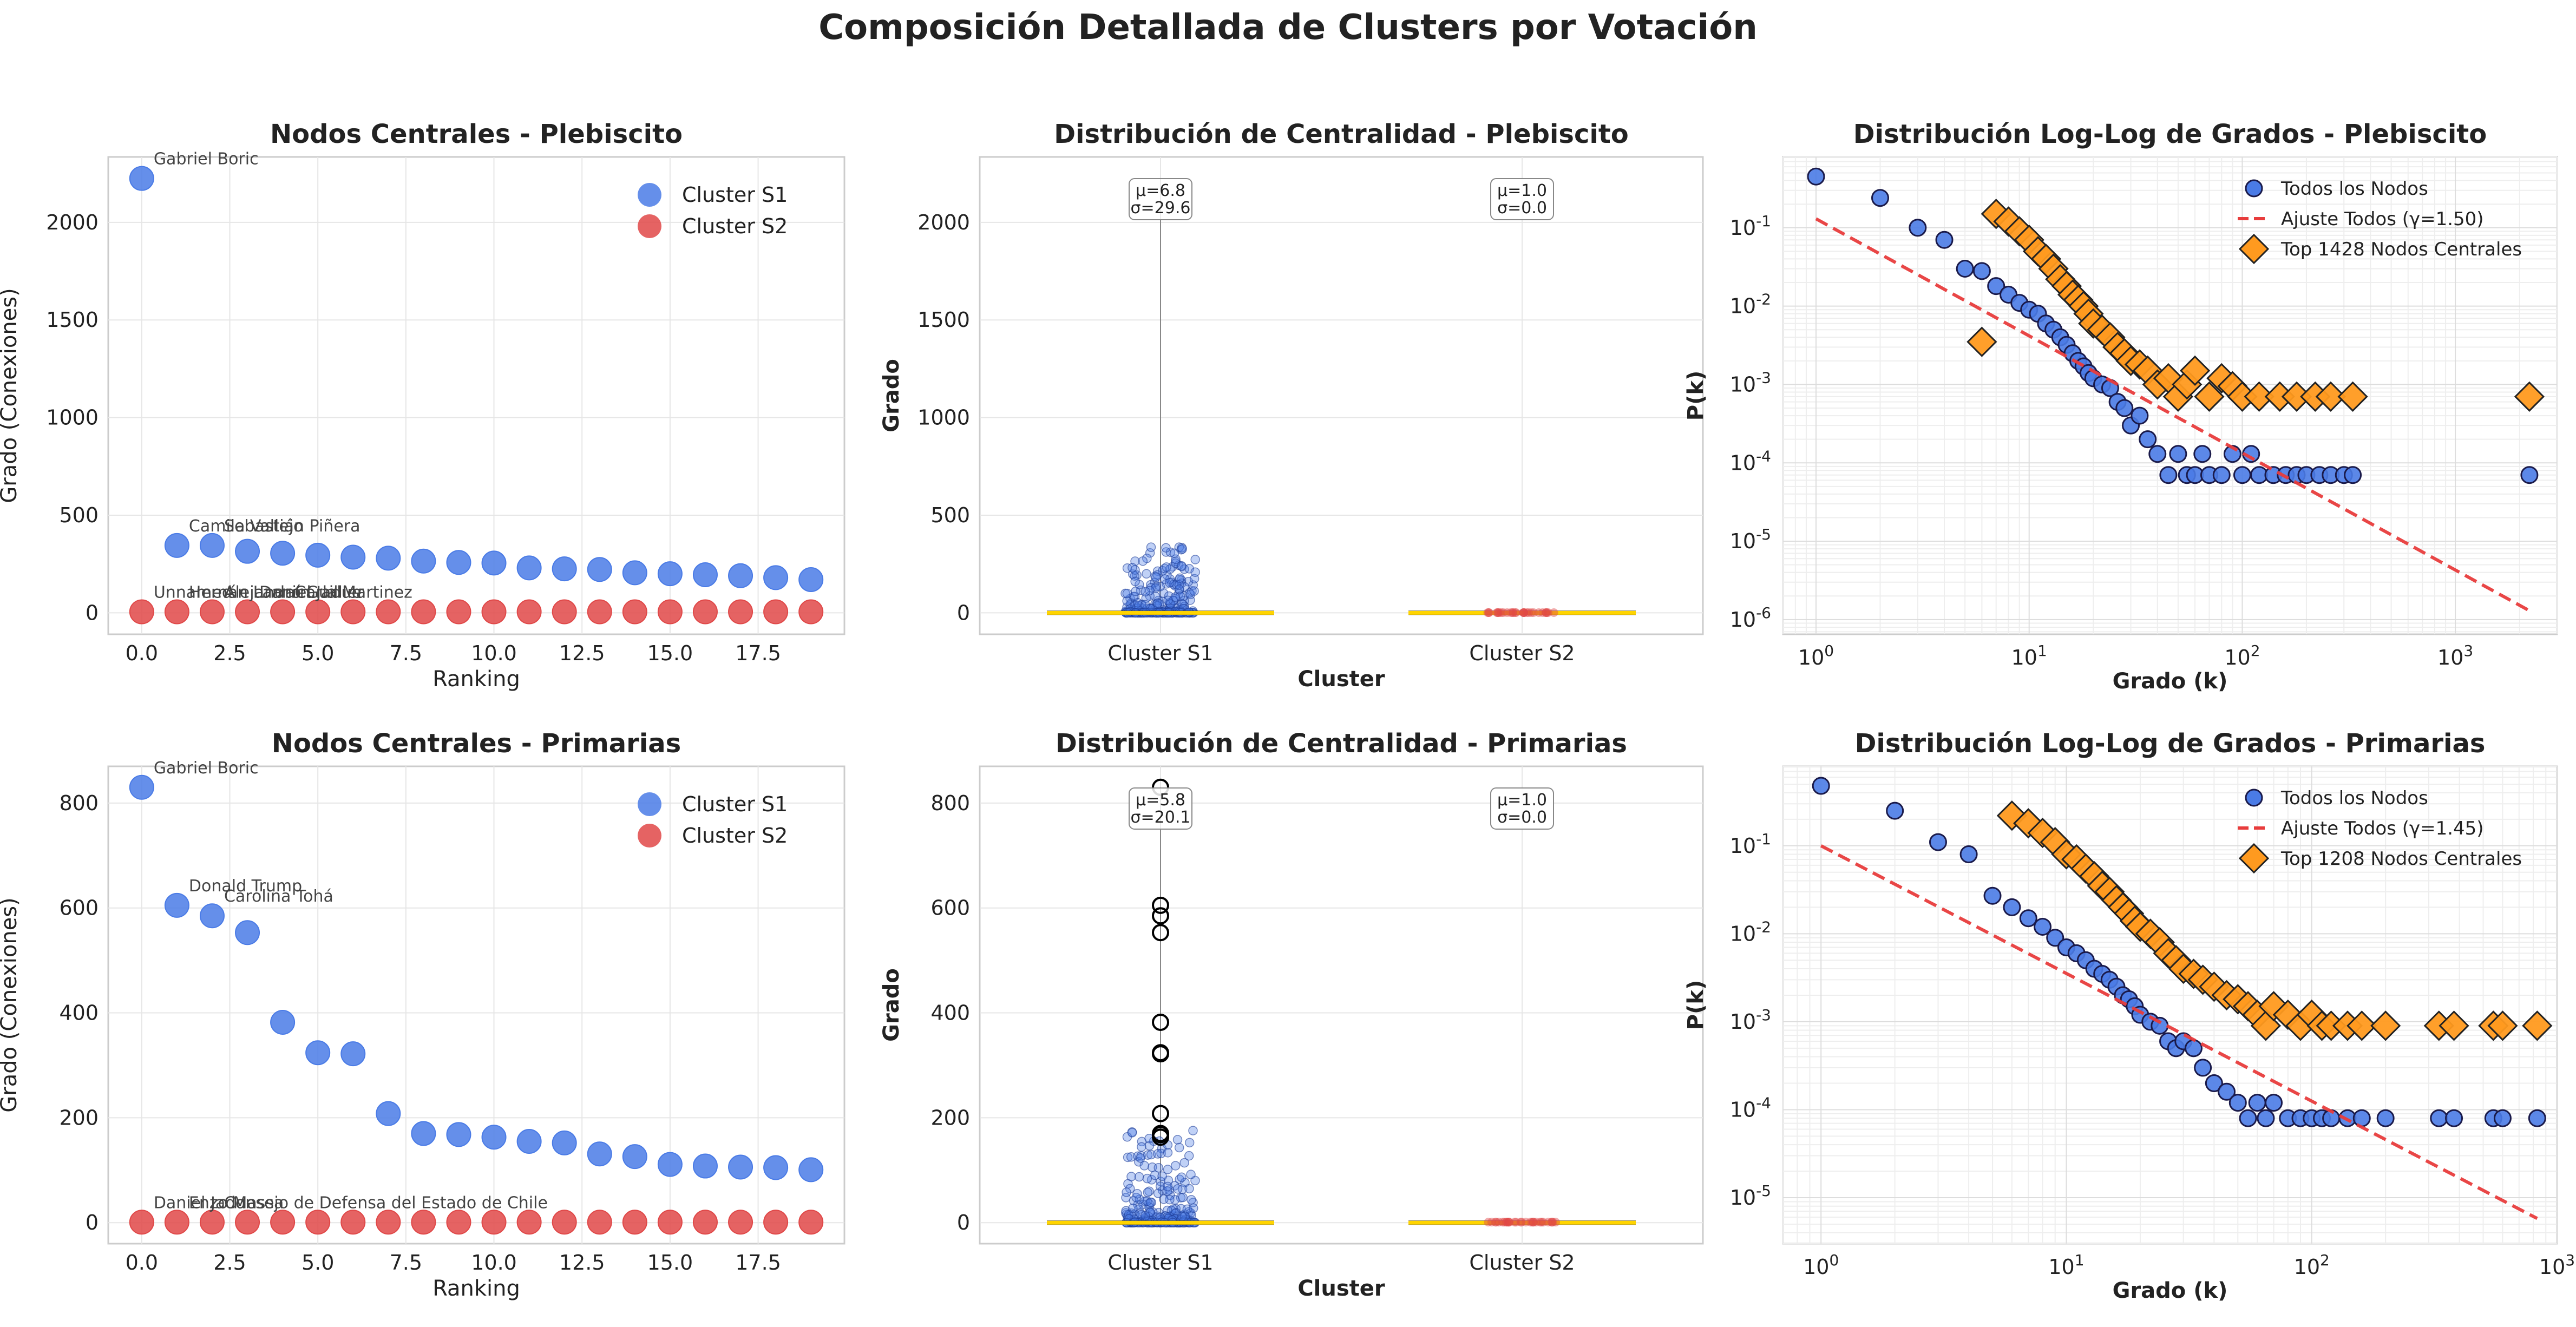  I want to click on y-tick-label: 10⁻², so click(1751, 931).